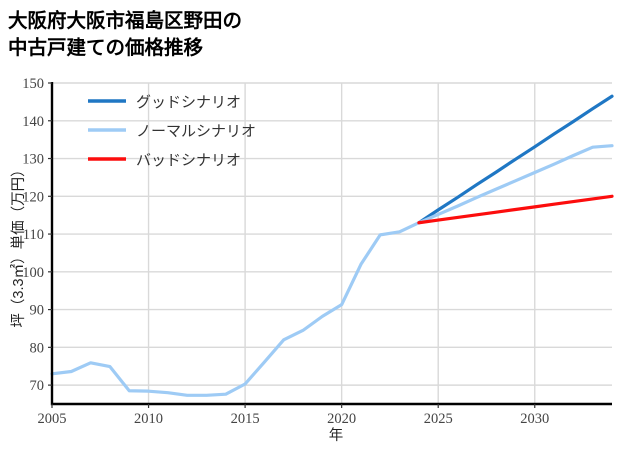  I want to click on y-tick-label: 90, so click(37, 311).